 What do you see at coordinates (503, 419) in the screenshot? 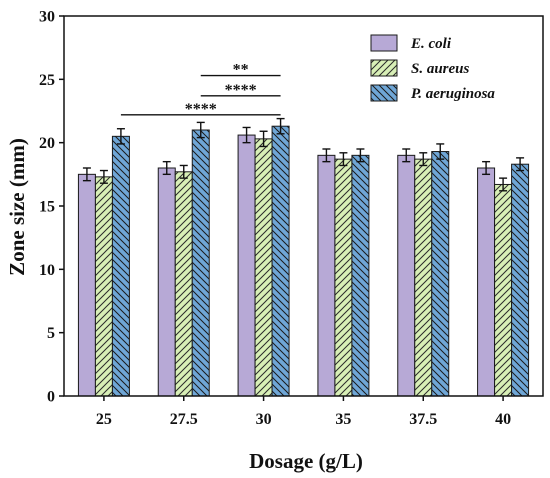
I see `x-tick-label-5: 40` at bounding box center [503, 419].